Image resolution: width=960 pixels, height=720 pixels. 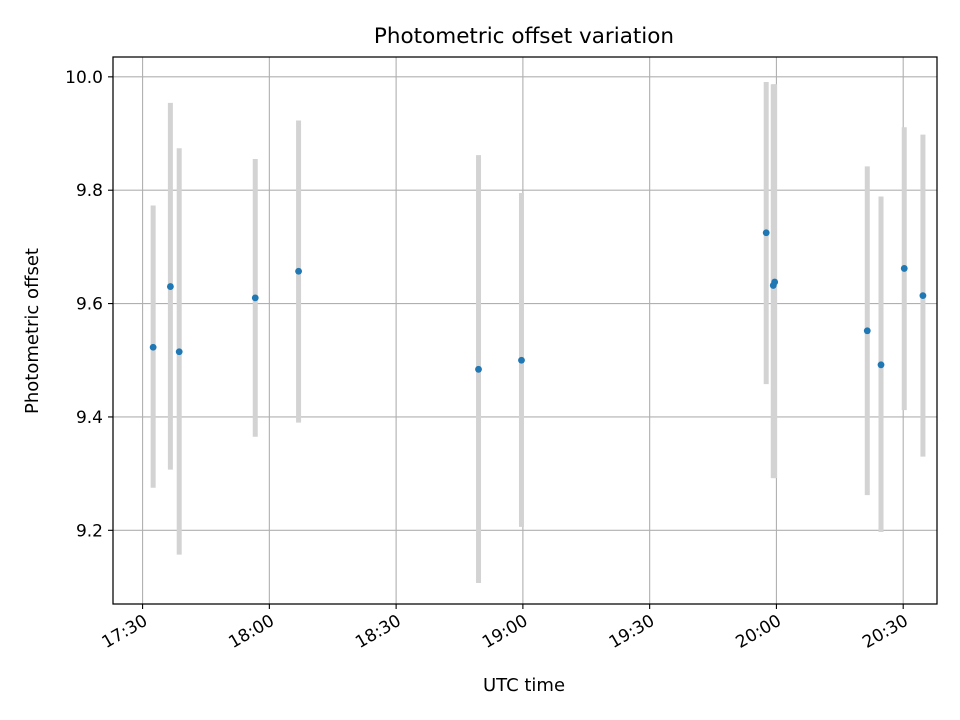 What do you see at coordinates (84, 78) in the screenshot?
I see `y-tick-label: 10.0` at bounding box center [84, 78].